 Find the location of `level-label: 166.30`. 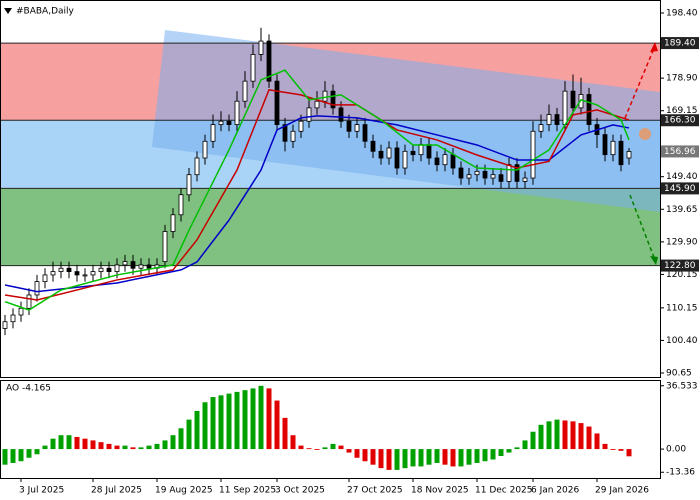

level-label: 166.30 is located at coordinates (680, 121).